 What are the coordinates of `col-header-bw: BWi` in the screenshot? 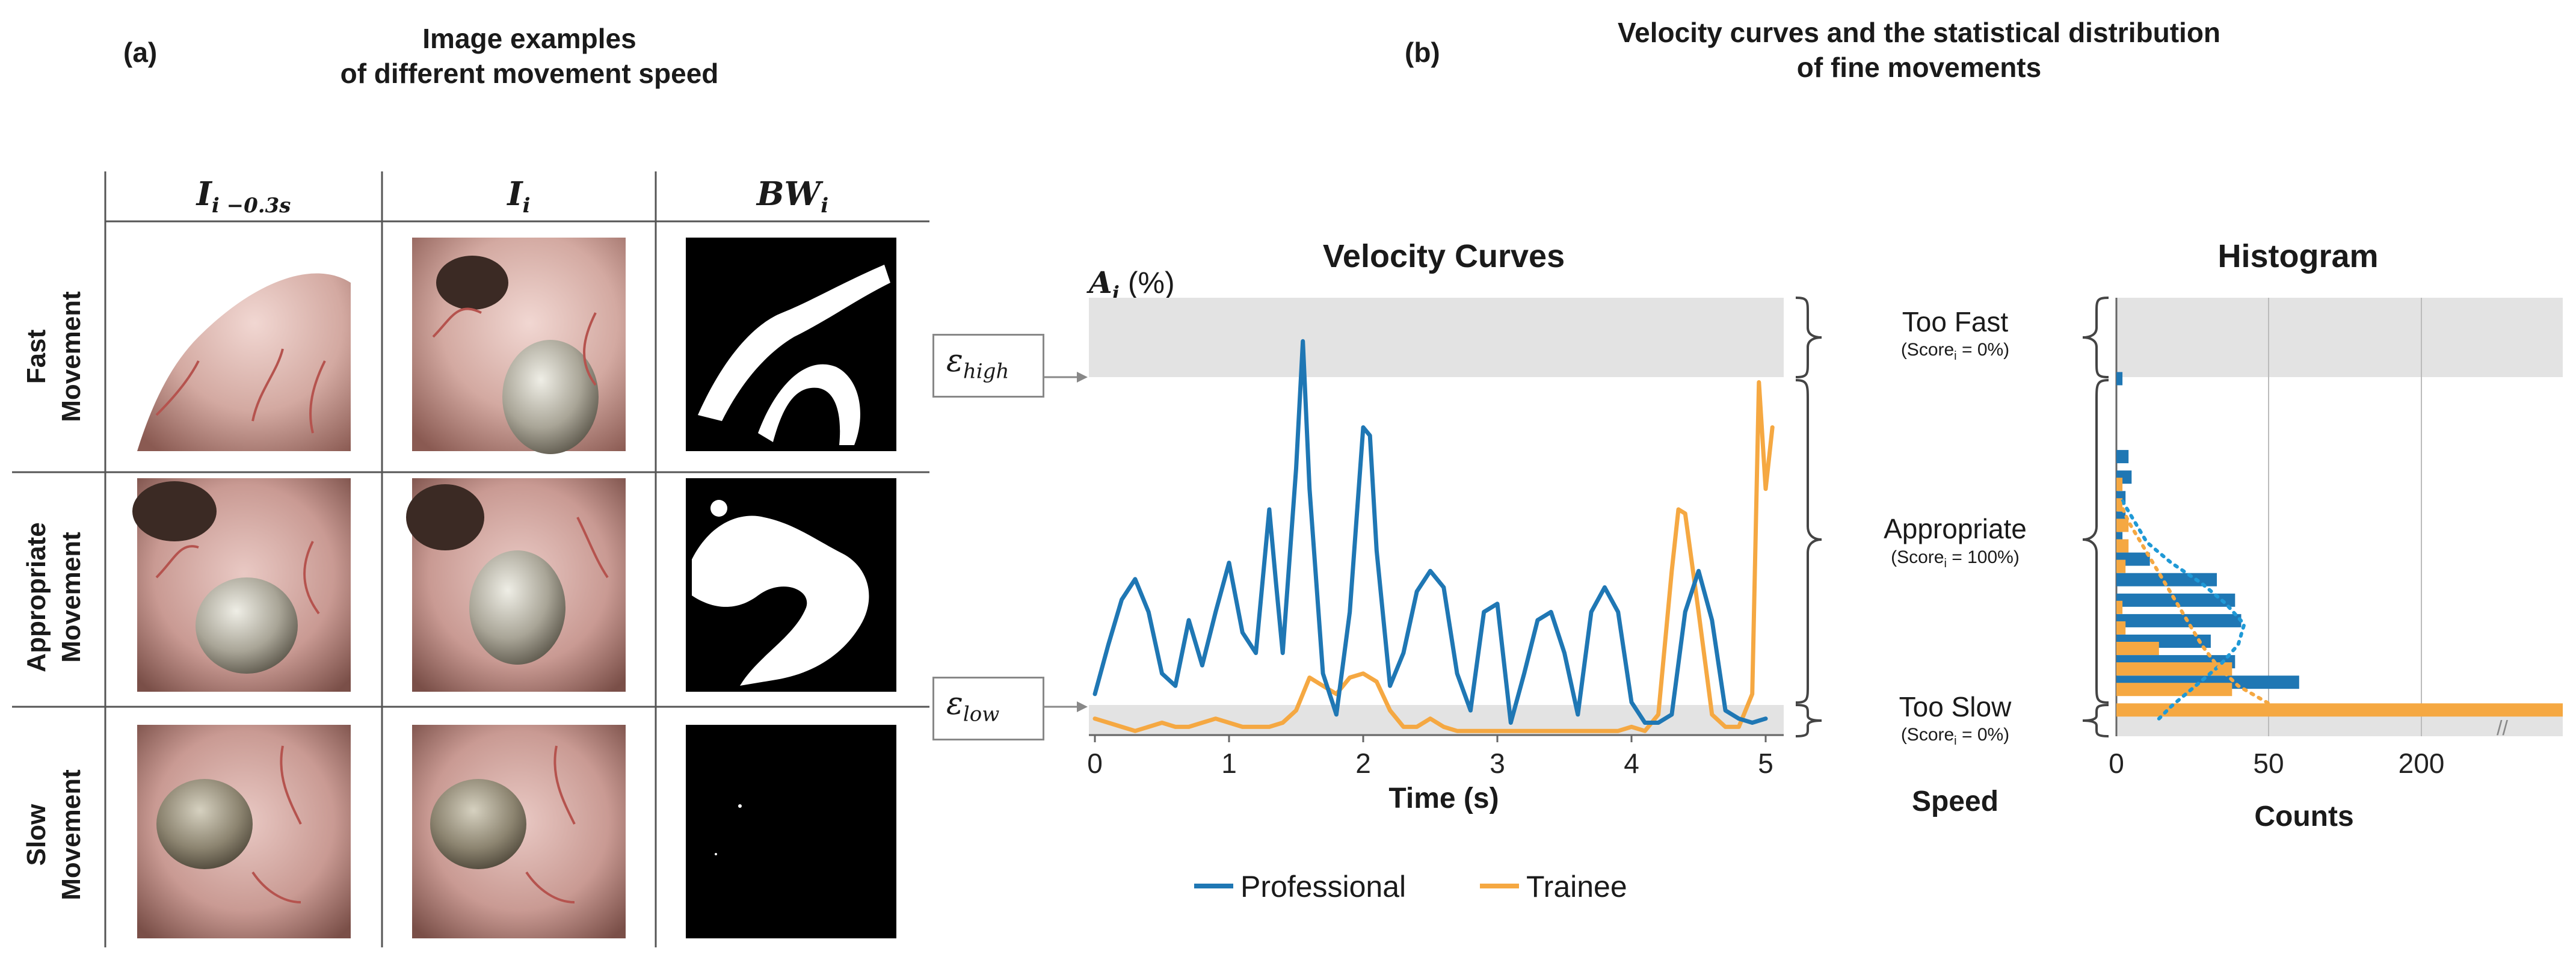 It's located at (792, 196).